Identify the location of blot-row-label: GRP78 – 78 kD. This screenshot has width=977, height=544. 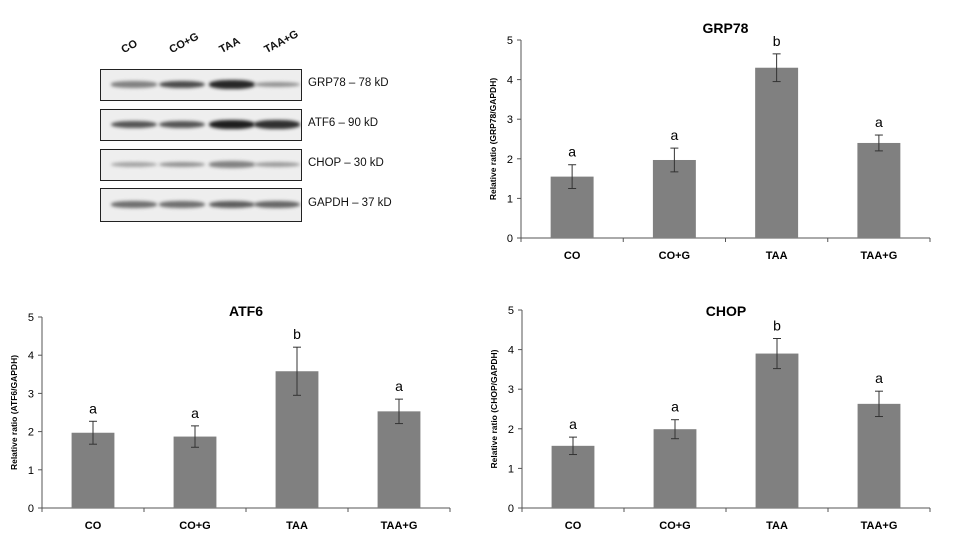
(348, 83).